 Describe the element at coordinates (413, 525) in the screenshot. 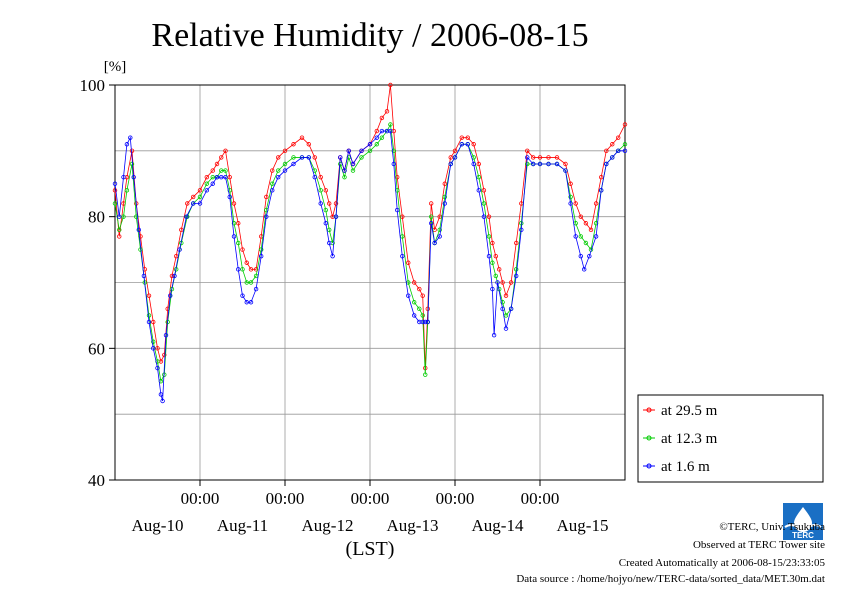

I see `x-date-tick-label: Aug-13` at that location.